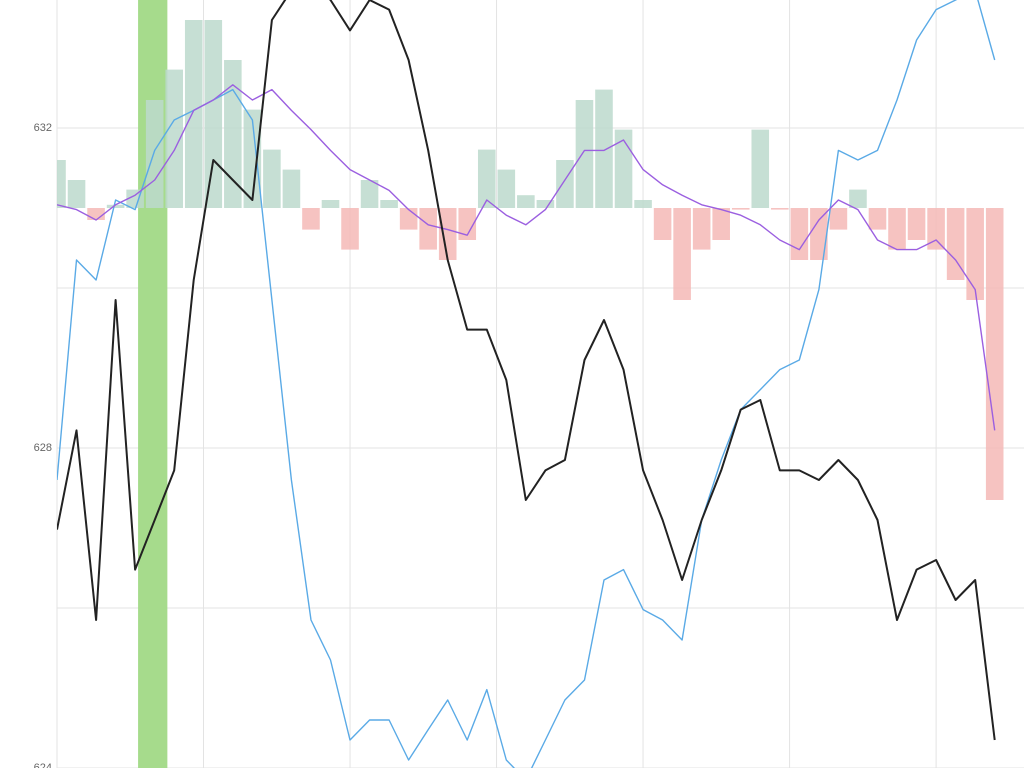  I want to click on y-tick-label: 632, so click(43, 128).